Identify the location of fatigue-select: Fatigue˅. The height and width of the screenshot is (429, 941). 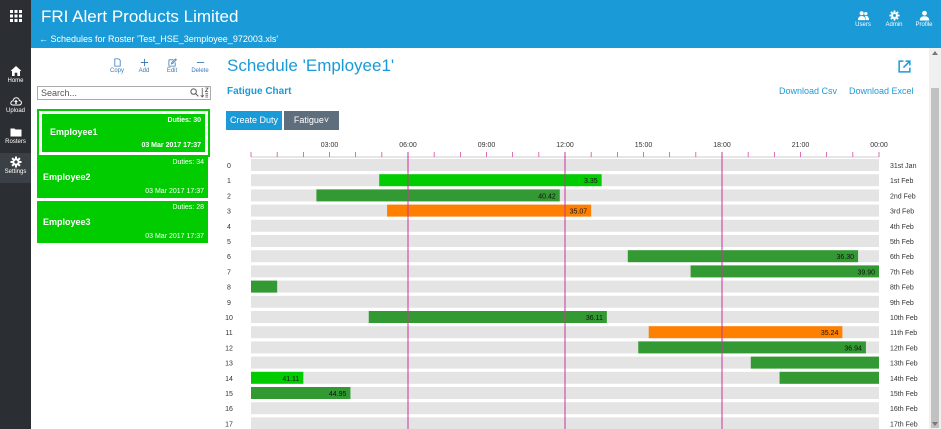
(311, 120).